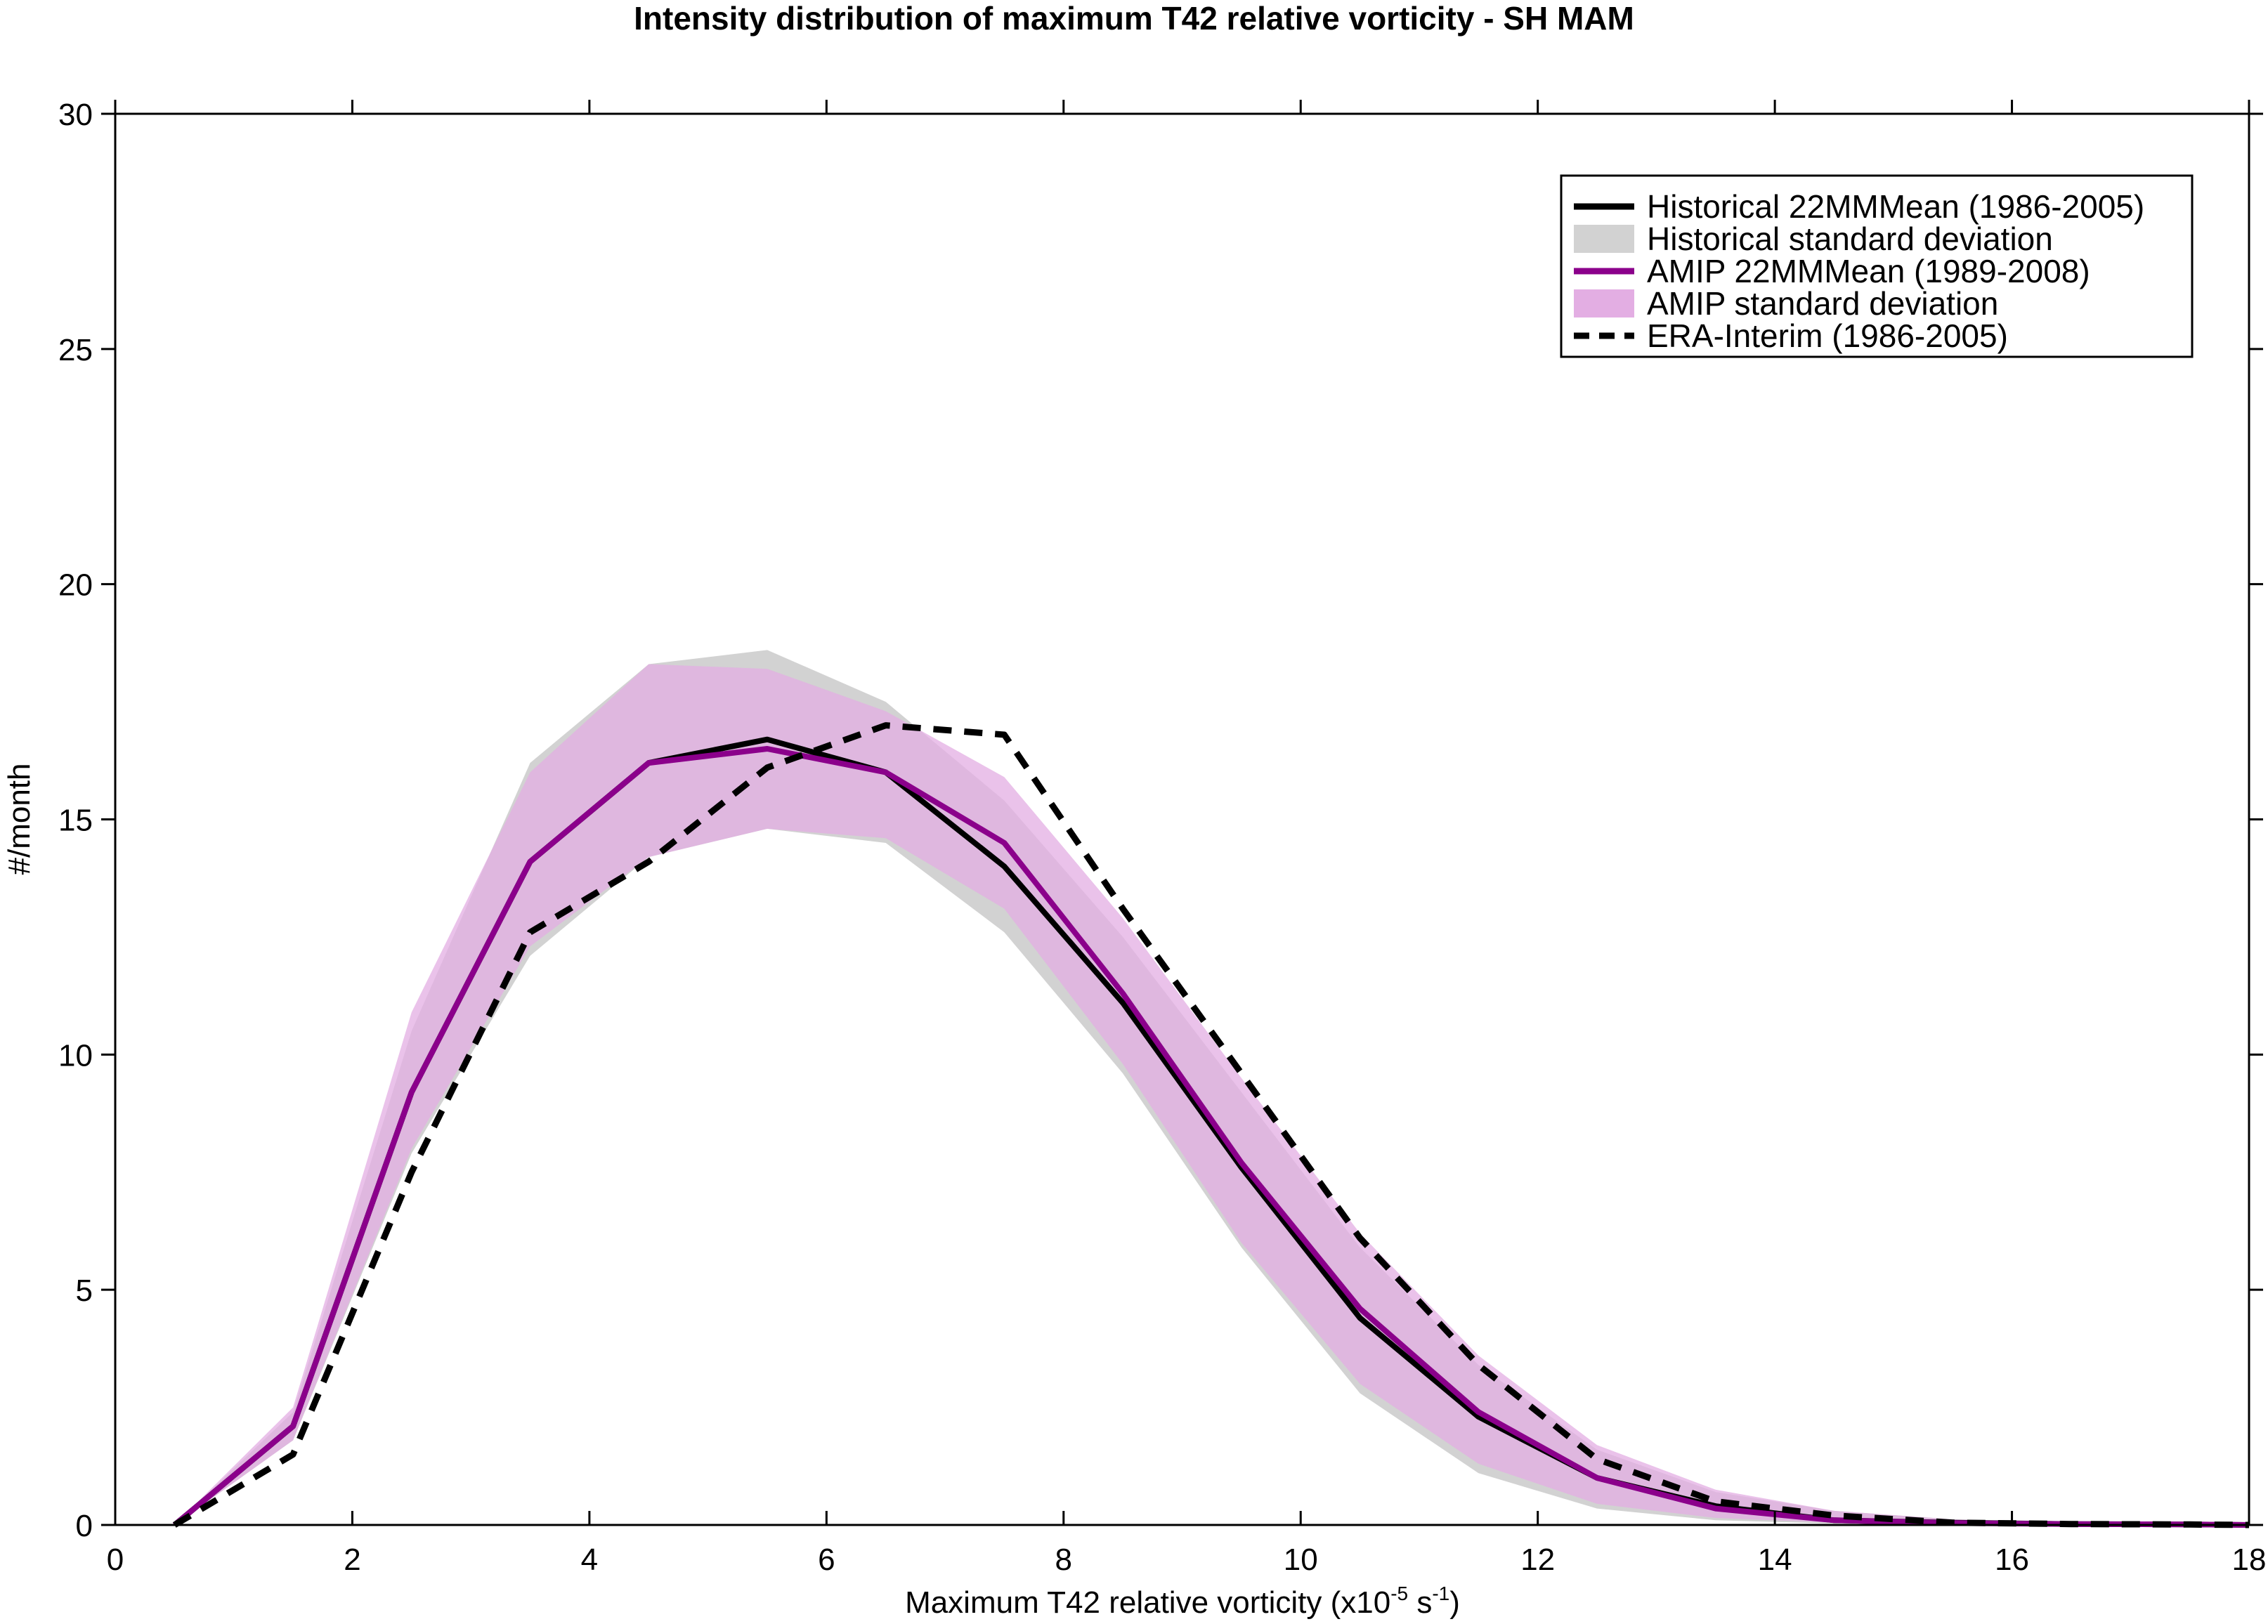 The height and width of the screenshot is (1624, 2268). I want to click on y-axis-label: #/month, so click(19, 819).